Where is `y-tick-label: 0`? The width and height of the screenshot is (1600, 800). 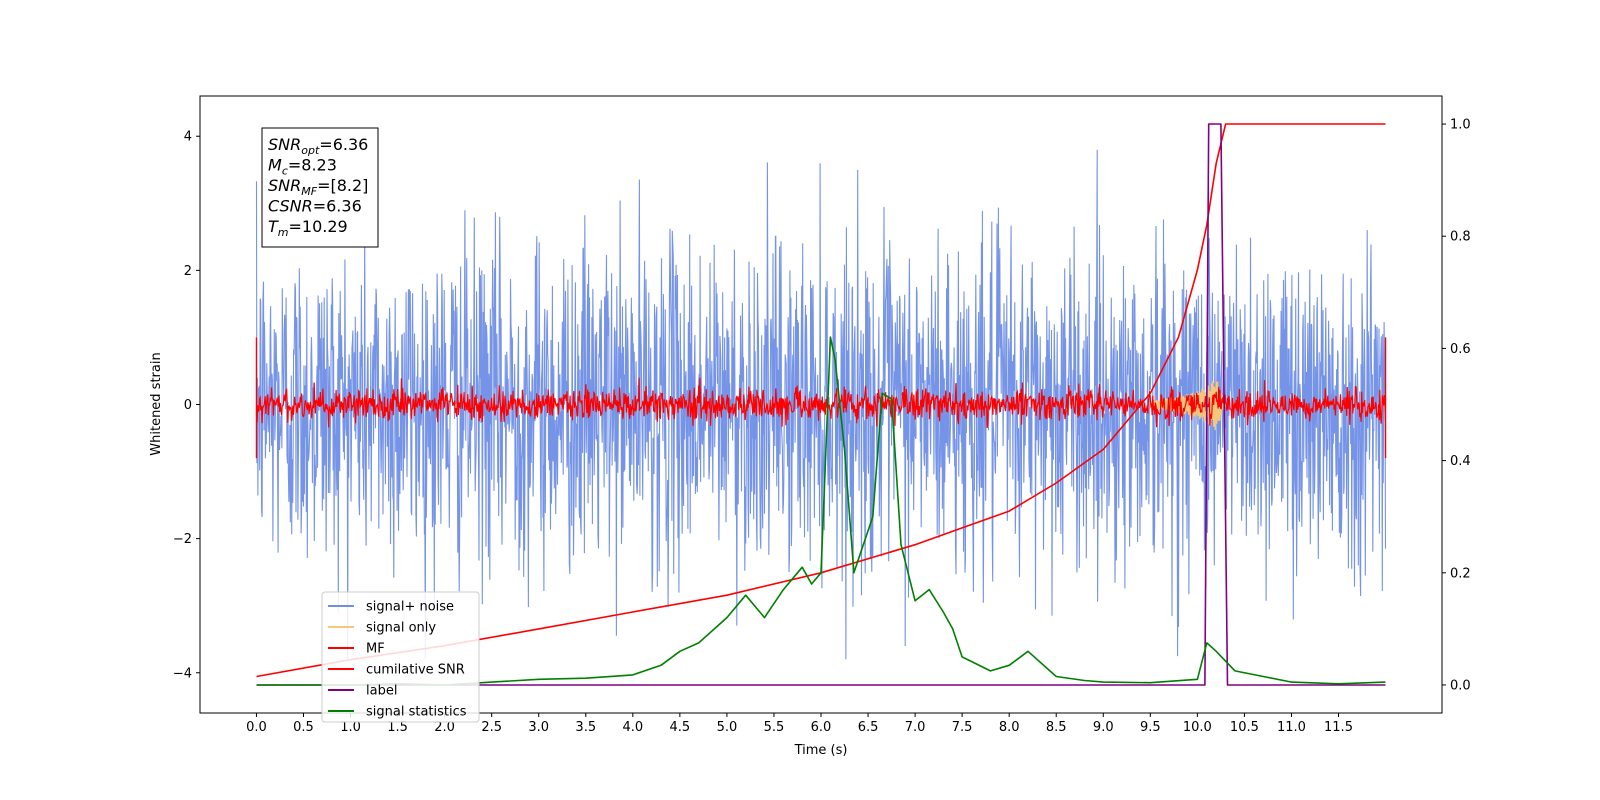 y-tick-label: 0 is located at coordinates (188, 405).